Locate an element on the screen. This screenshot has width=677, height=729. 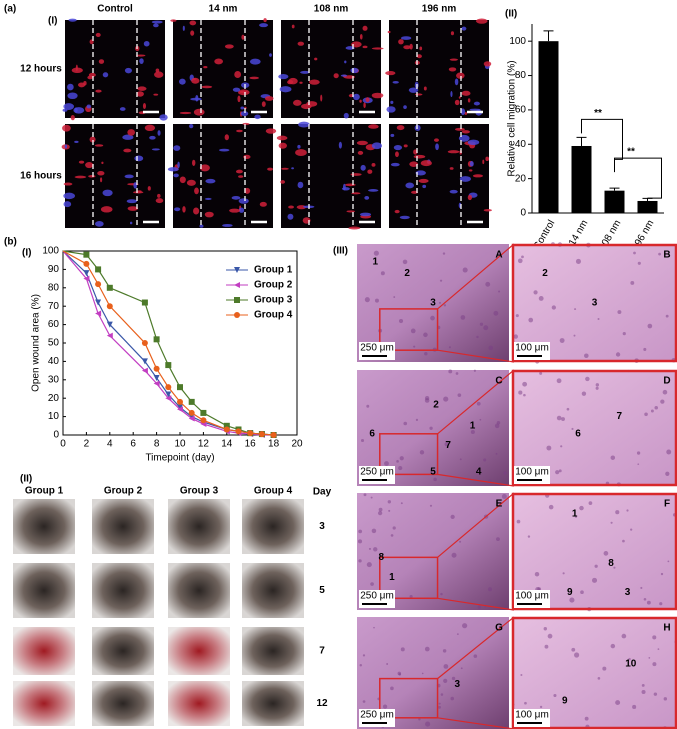
structure-label: 1 is located at coordinates (575, 514).